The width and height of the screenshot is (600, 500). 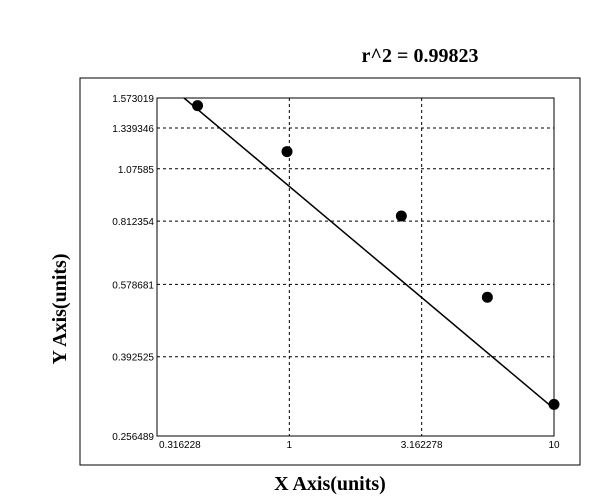 I want to click on y-tick-label: 0.256489, so click(x=133, y=437).